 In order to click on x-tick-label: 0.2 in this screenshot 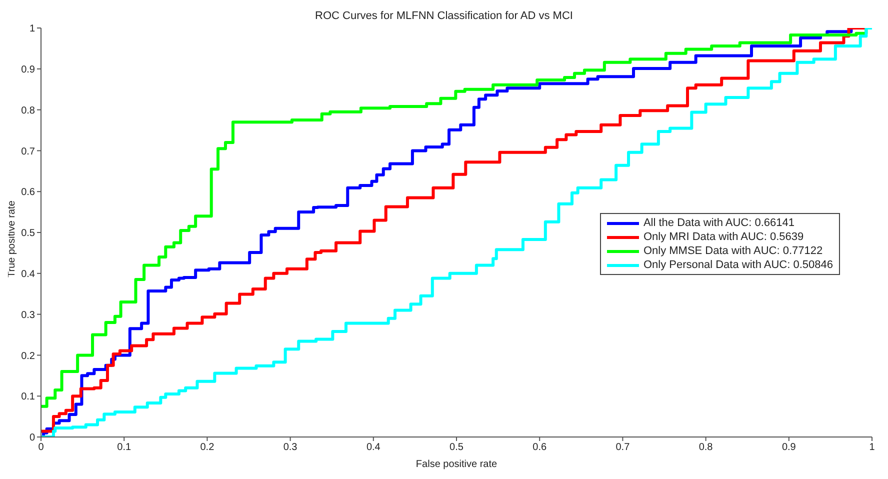, I will do `click(207, 448)`.